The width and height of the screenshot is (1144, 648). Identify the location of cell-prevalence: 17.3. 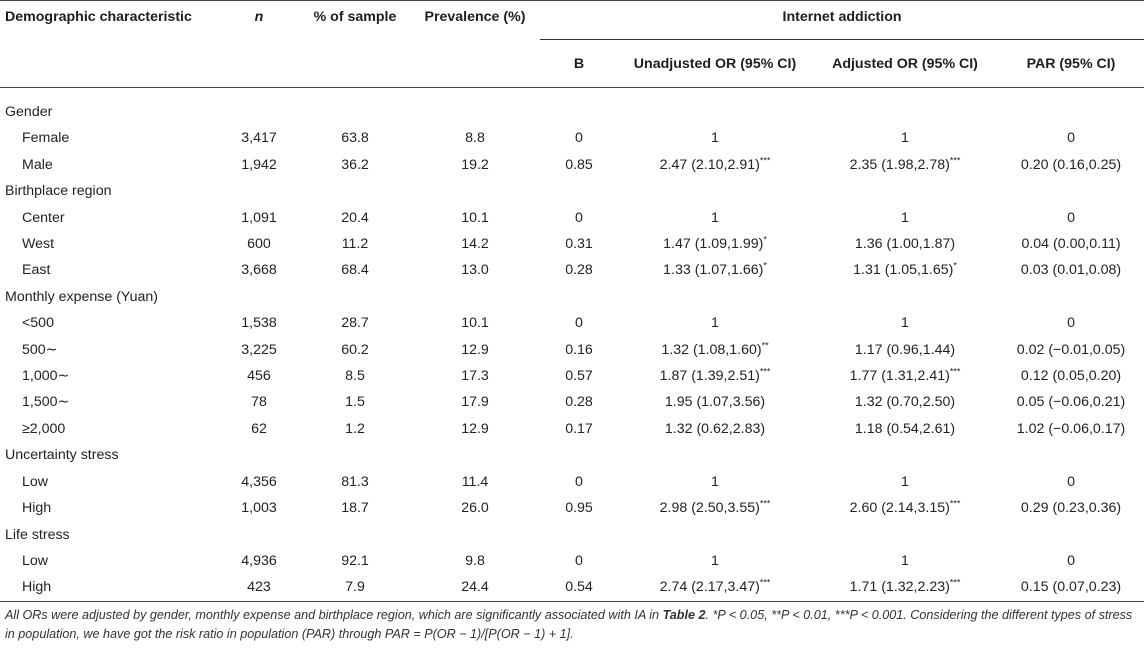
(475, 376).